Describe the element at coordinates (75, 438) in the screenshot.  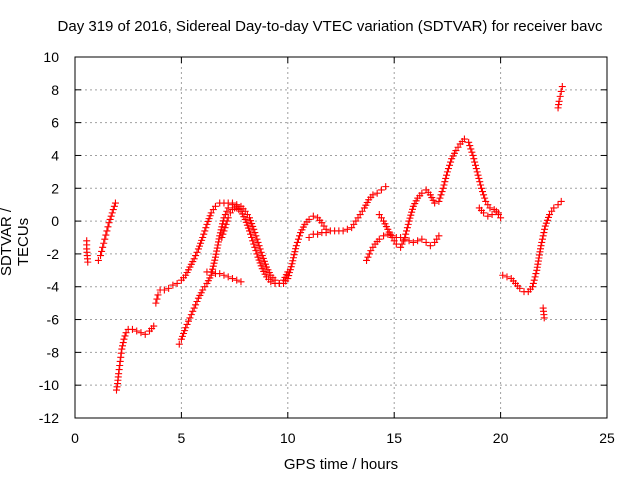
I see `x-tick-label: 0` at that location.